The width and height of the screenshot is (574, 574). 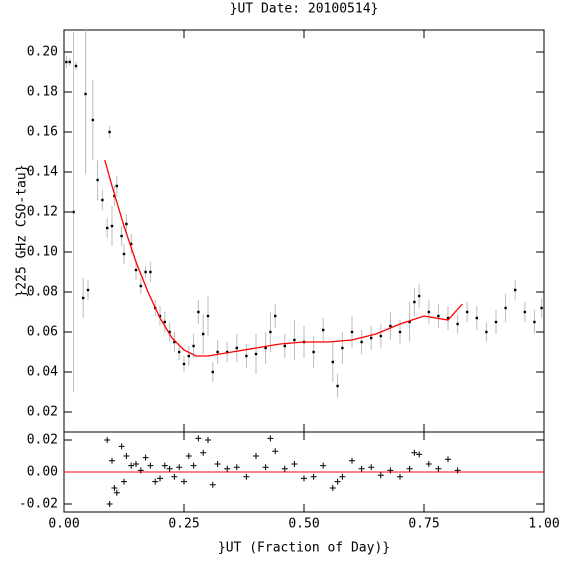 I want to click on y-tick-label: 0.04, so click(x=42, y=372).